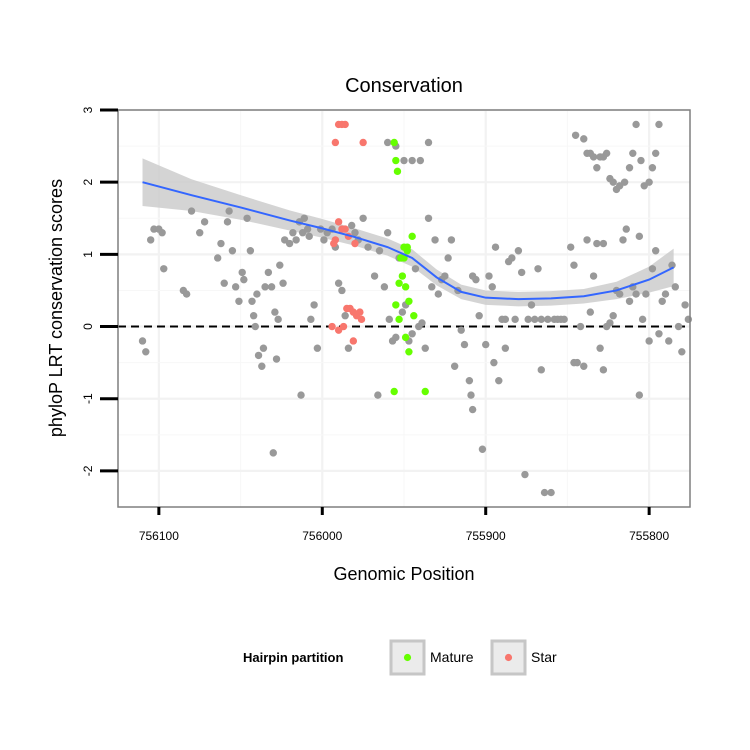  Describe the element at coordinates (293, 657) in the screenshot. I see `legend-title: Hairpin partition` at that location.